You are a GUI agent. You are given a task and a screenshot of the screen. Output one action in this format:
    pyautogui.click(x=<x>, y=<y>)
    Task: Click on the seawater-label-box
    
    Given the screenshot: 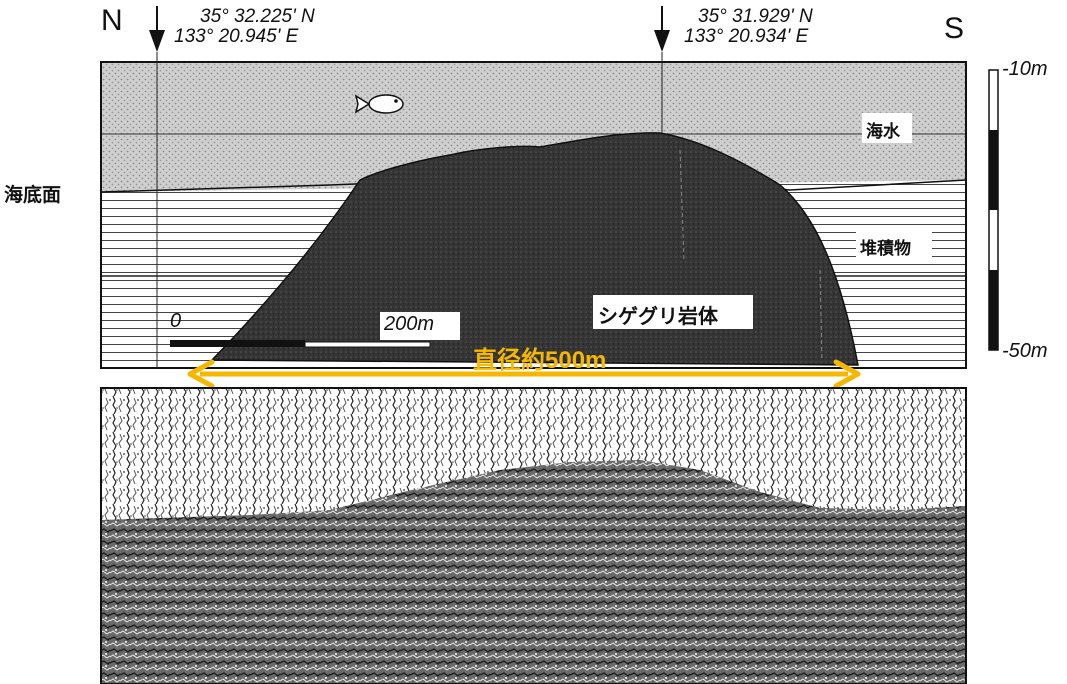 What is the action you would take?
    pyautogui.click(x=887, y=128)
    